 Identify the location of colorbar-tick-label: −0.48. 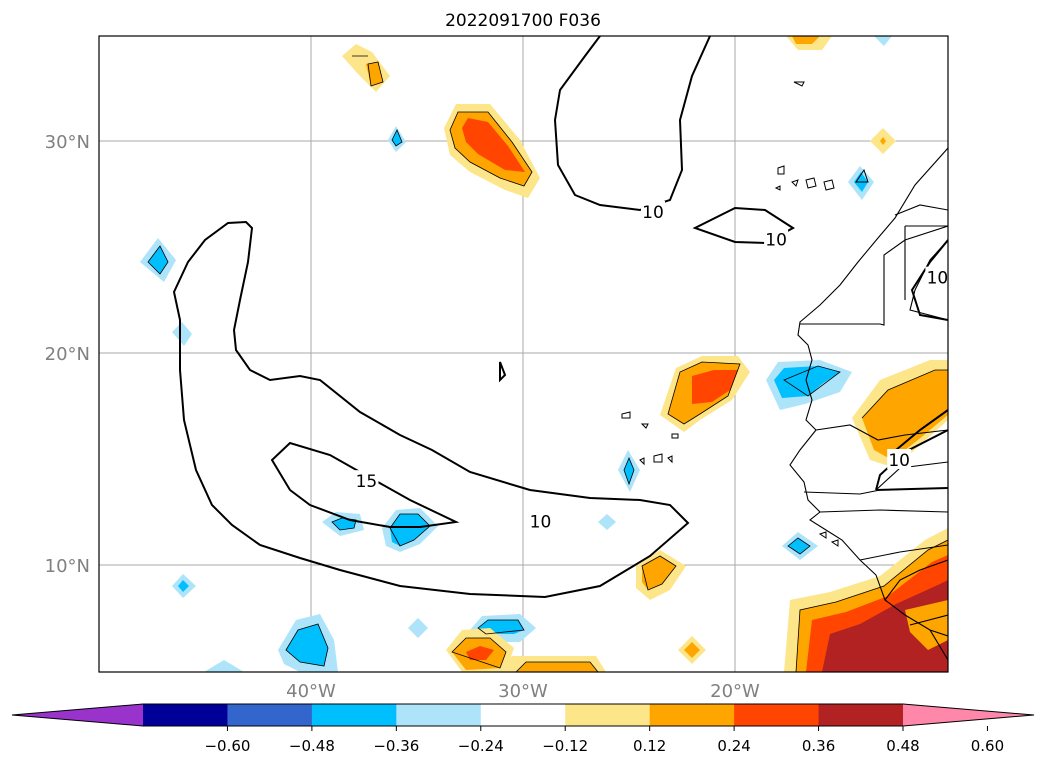
(312, 746).